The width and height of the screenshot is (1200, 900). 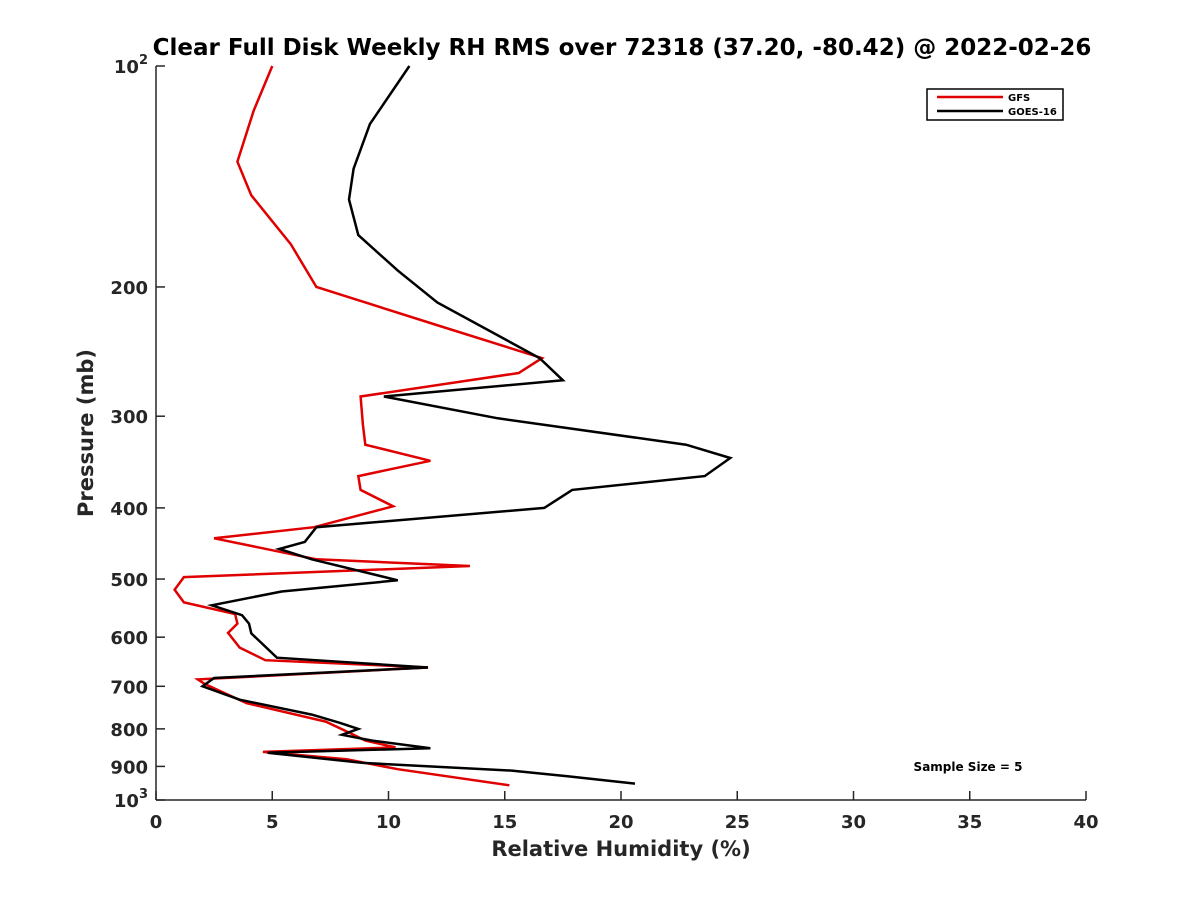 I want to click on y-tick-label: 400, so click(x=129, y=509).